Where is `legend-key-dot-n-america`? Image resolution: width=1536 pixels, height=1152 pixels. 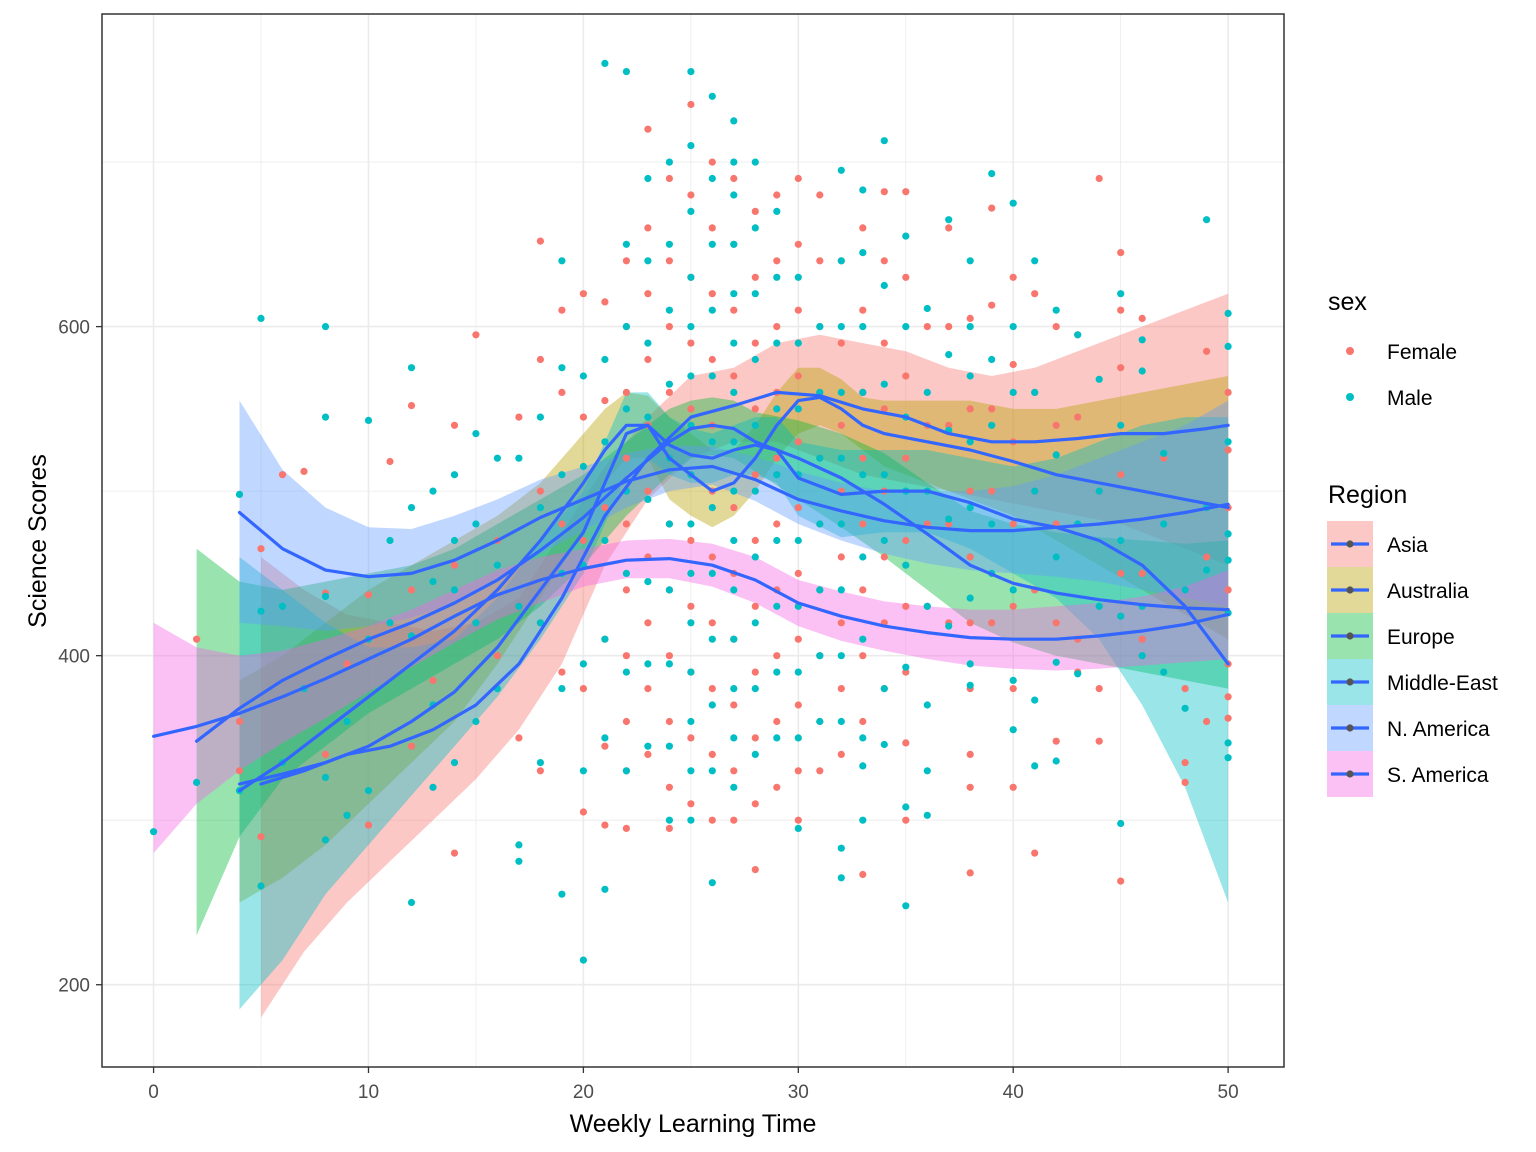 legend-key-dot-n-america is located at coordinates (1350, 728).